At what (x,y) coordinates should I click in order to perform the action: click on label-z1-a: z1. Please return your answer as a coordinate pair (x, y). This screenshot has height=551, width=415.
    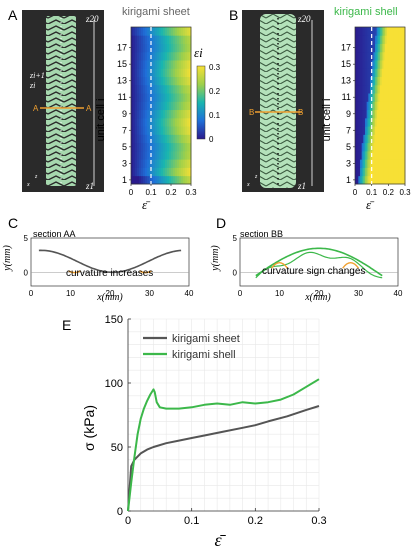
    Looking at the image, I should click on (89, 186).